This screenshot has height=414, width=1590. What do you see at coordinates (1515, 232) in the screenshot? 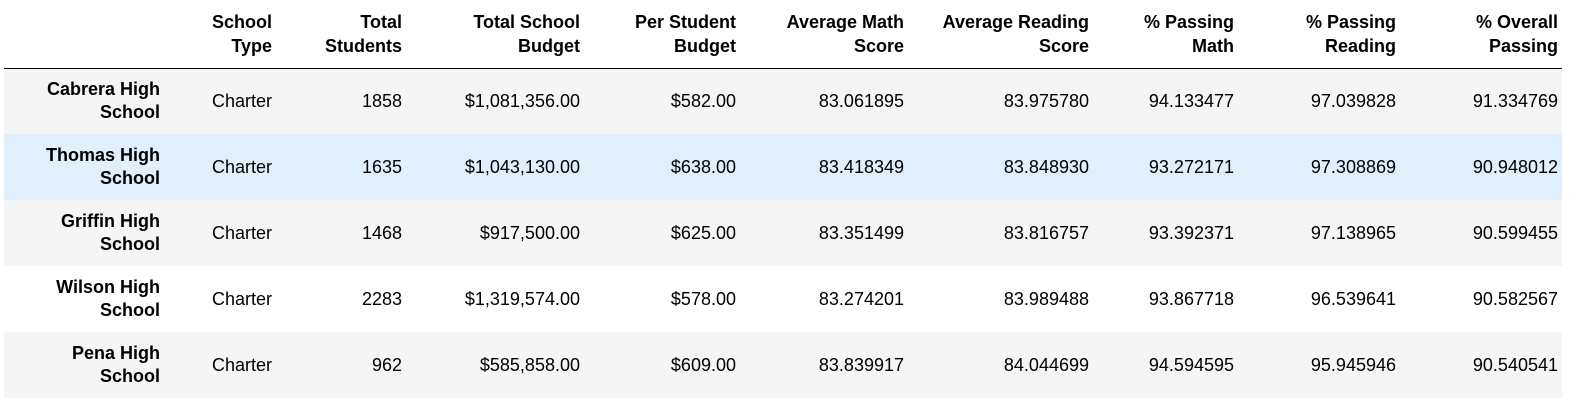
I see `cell-overall-passing: 90.599455` at bounding box center [1515, 232].